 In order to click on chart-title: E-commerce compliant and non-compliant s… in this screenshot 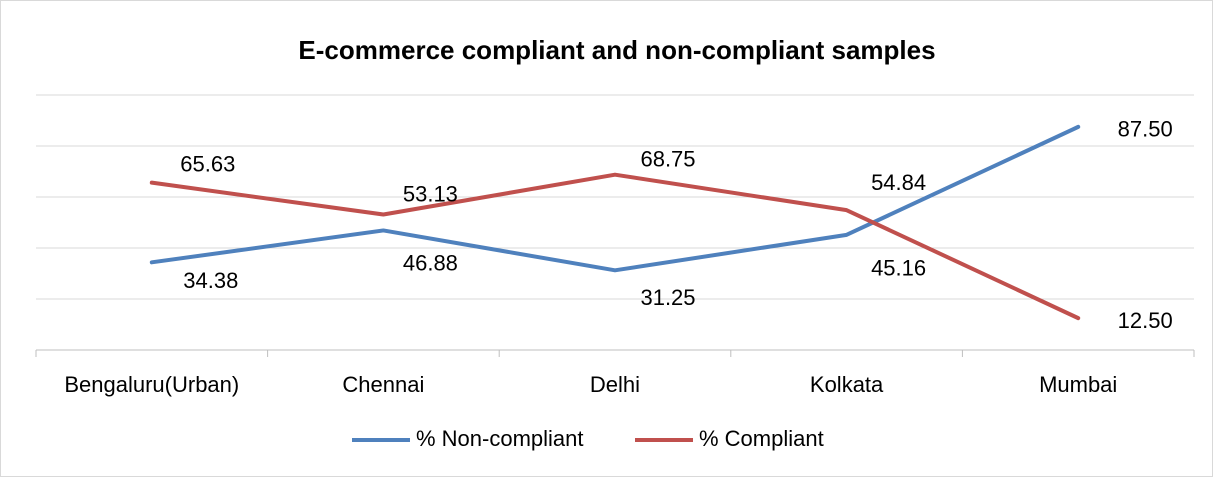, I will do `click(616, 50)`.